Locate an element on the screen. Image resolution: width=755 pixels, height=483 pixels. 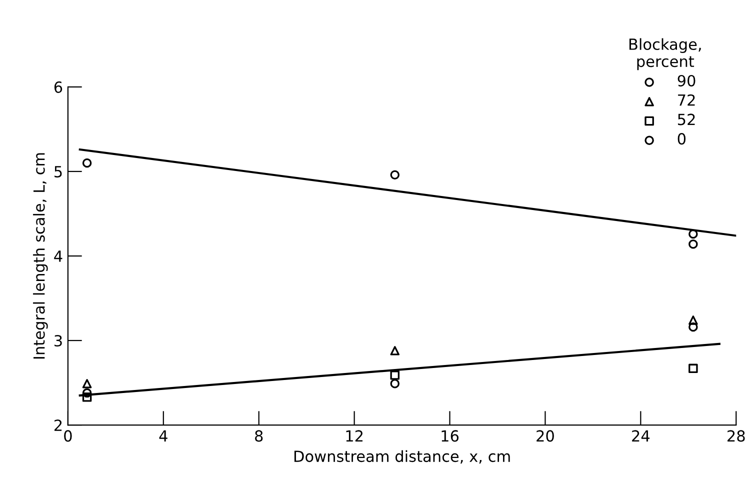
x-tick-label: 28 is located at coordinates (736, 436).